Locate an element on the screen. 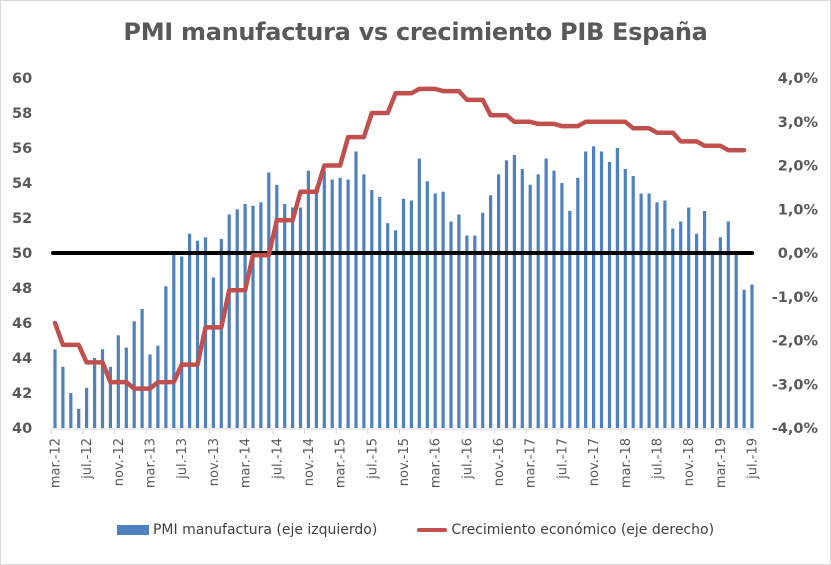 The width and height of the screenshot is (831, 565). y-right-tick-label: 0,0% is located at coordinates (798, 254).